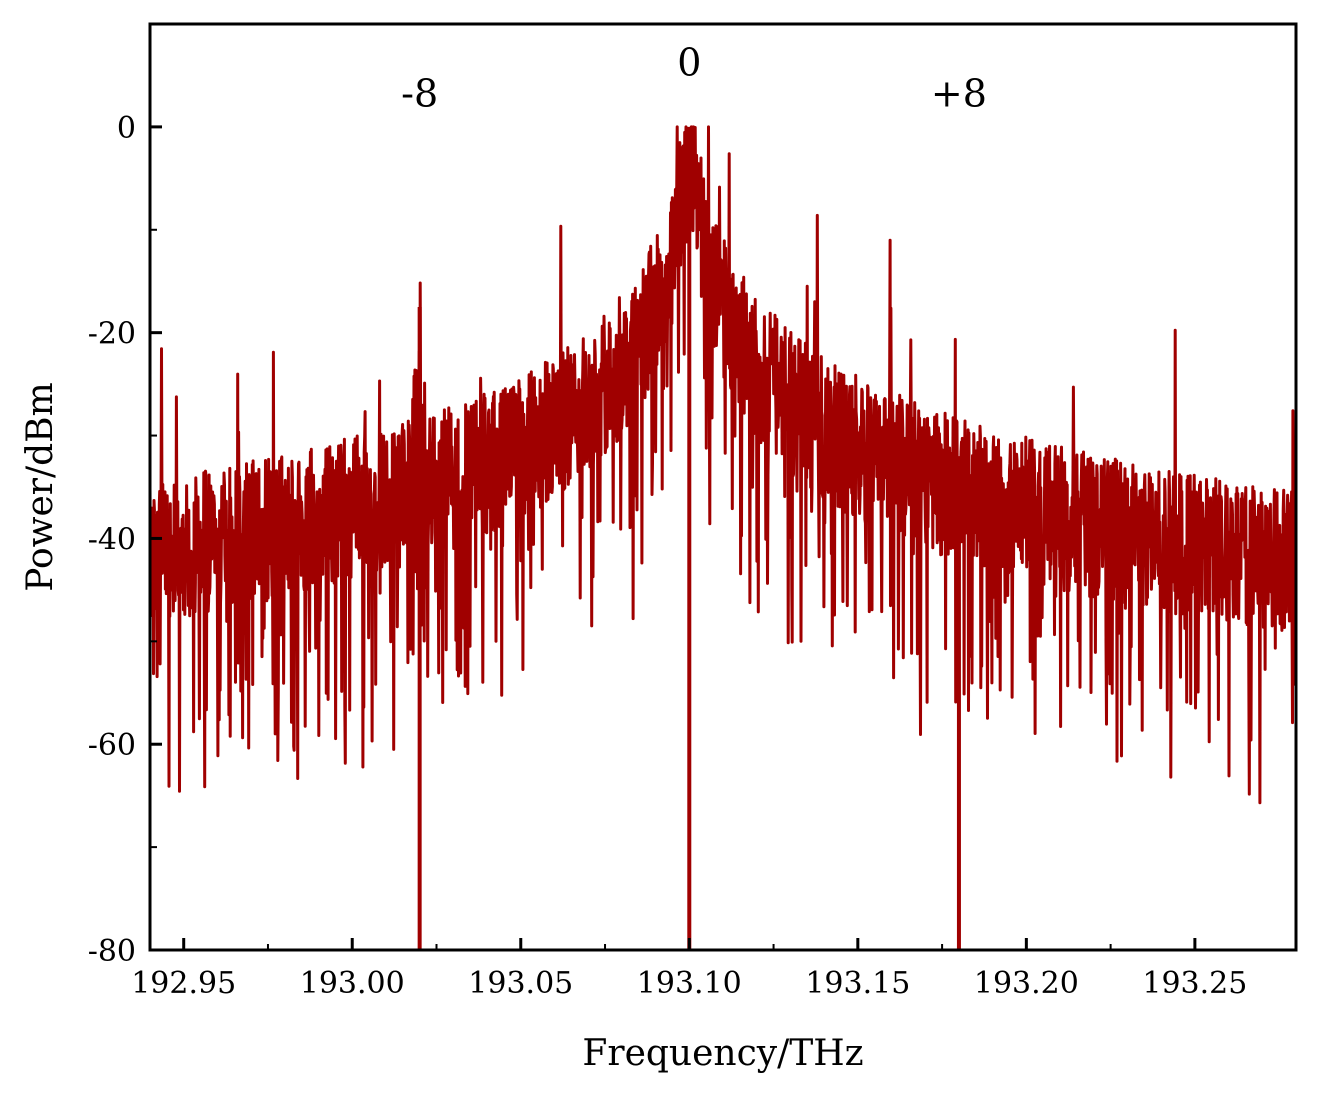 The image size is (1319, 1093). Describe the element at coordinates (1194, 983) in the screenshot. I see `x-tick-label: 193.25` at that location.